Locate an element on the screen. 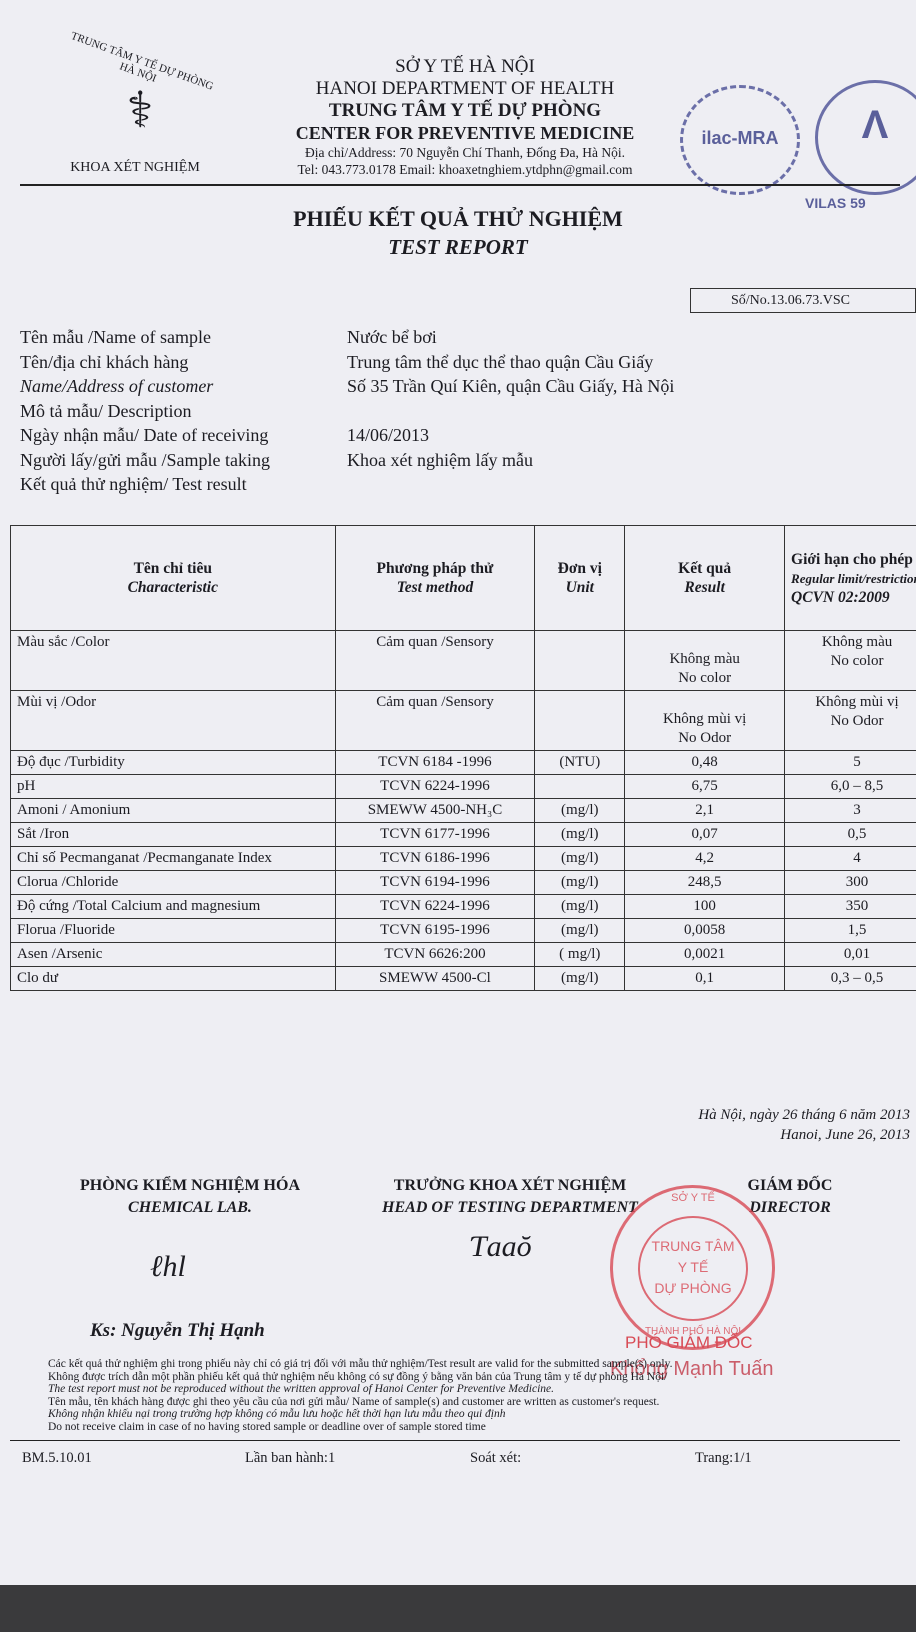  cell-characteristic: Asen /Arsenic is located at coordinates (173, 954).